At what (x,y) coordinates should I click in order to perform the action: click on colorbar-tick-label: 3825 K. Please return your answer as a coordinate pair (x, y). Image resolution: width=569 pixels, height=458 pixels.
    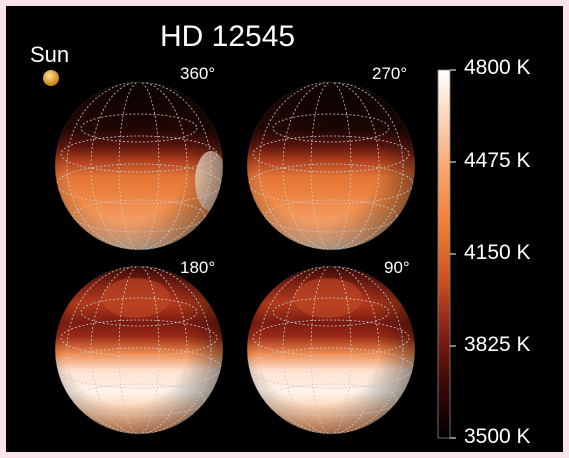
    Looking at the image, I should click on (497, 344).